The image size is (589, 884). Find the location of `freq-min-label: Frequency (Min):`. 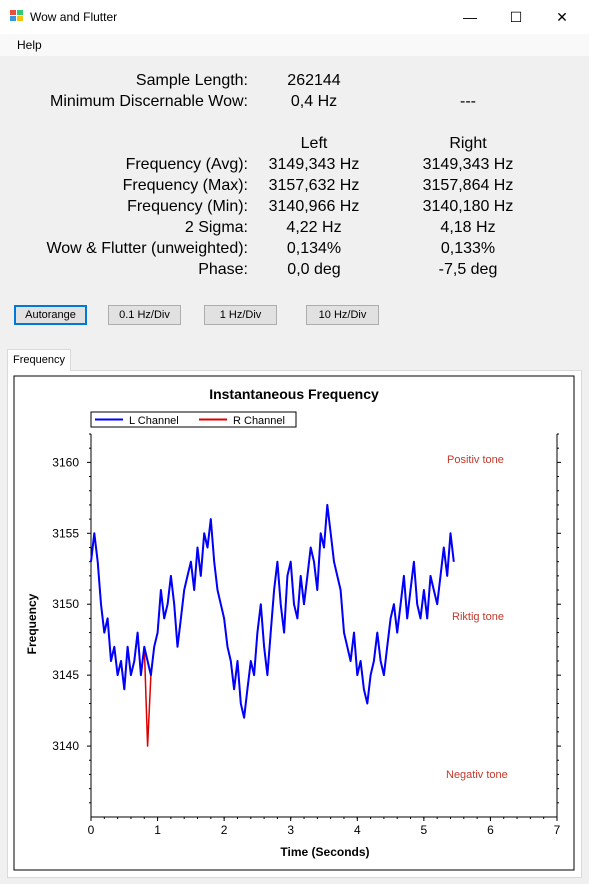

freq-min-label: Frequency (Min): is located at coordinates (187, 206).